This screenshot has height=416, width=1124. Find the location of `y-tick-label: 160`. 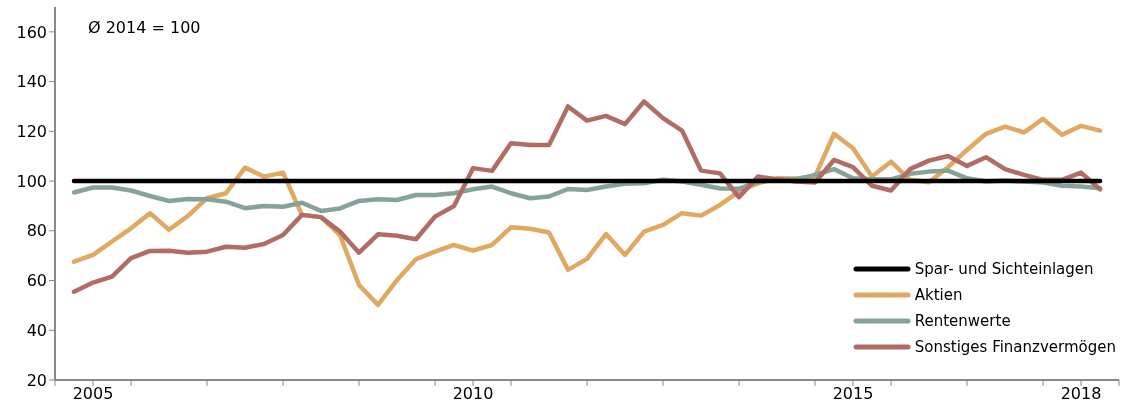

y-tick-label: 160 is located at coordinates (31, 32).